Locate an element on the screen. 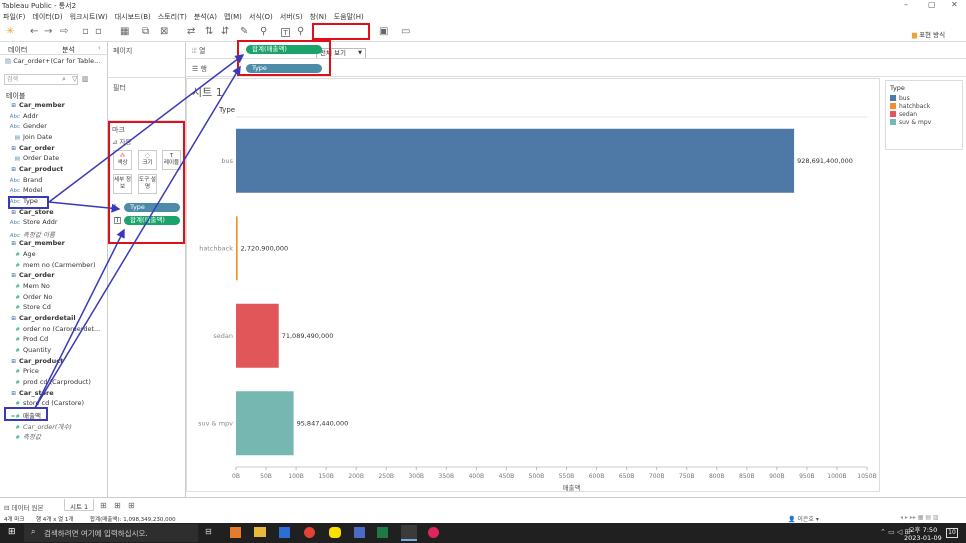  menu-item: 대시보드(B) is located at coordinates (132, 17).